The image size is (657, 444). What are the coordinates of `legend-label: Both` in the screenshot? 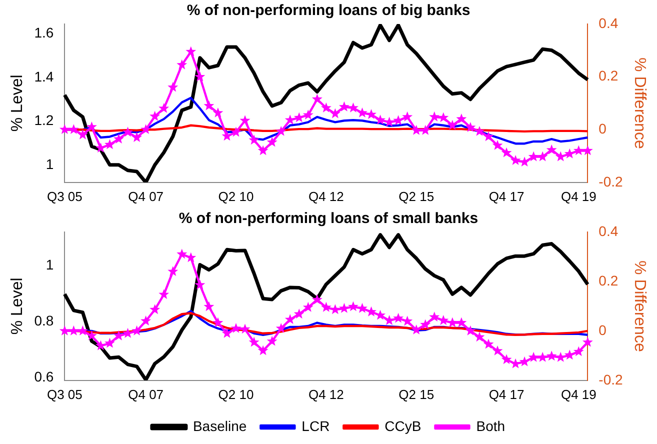 It's located at (491, 426).